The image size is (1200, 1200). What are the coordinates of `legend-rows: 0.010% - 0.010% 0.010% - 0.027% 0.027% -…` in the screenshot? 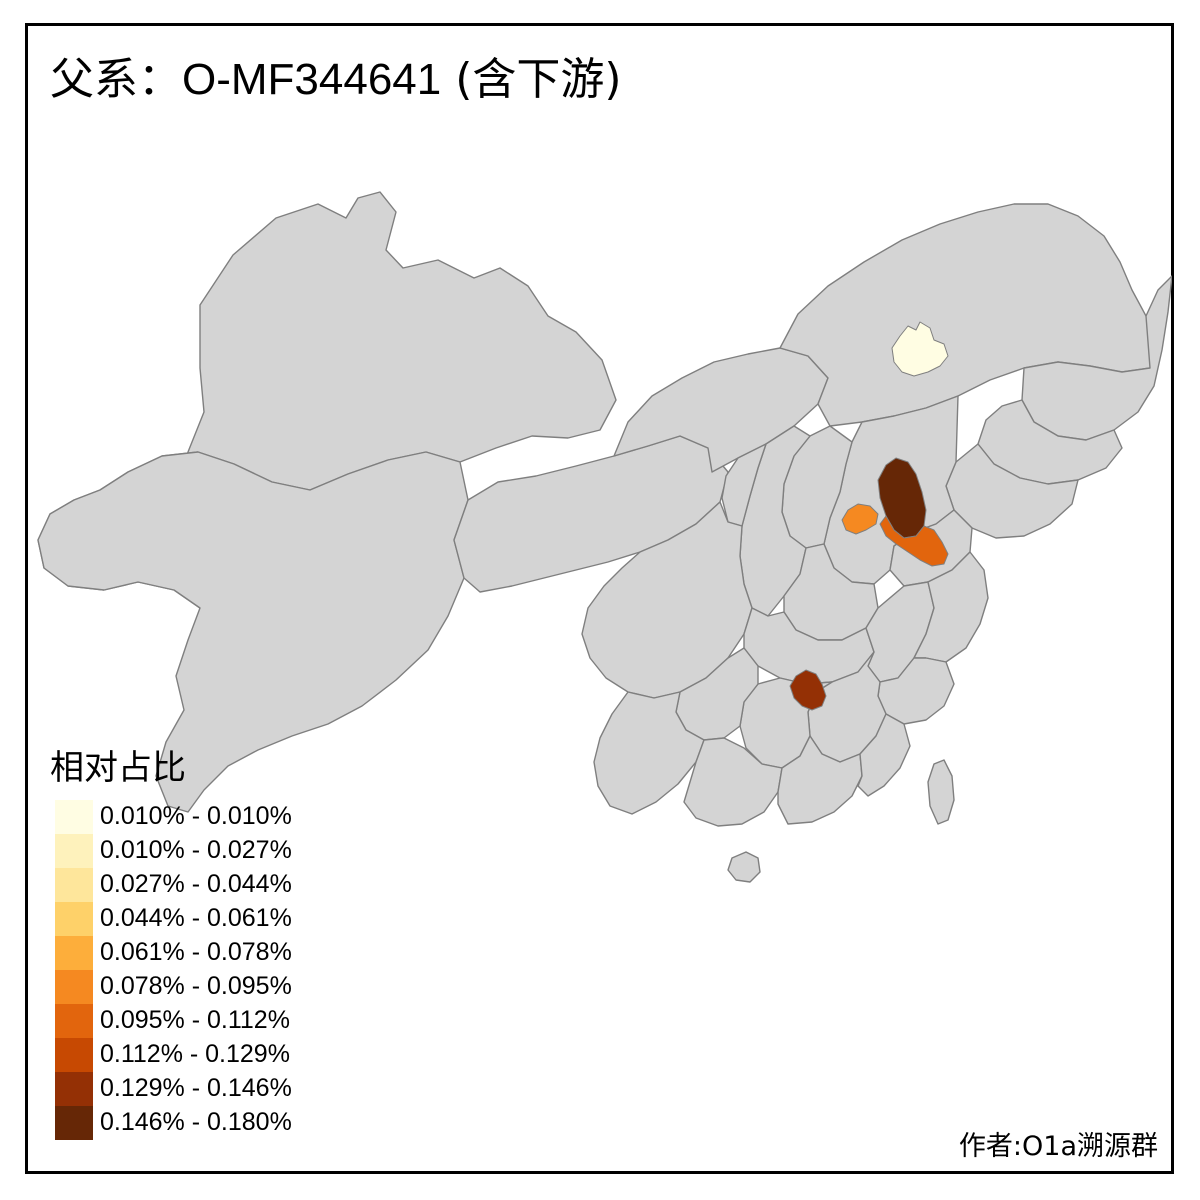 It's located at (215, 970).